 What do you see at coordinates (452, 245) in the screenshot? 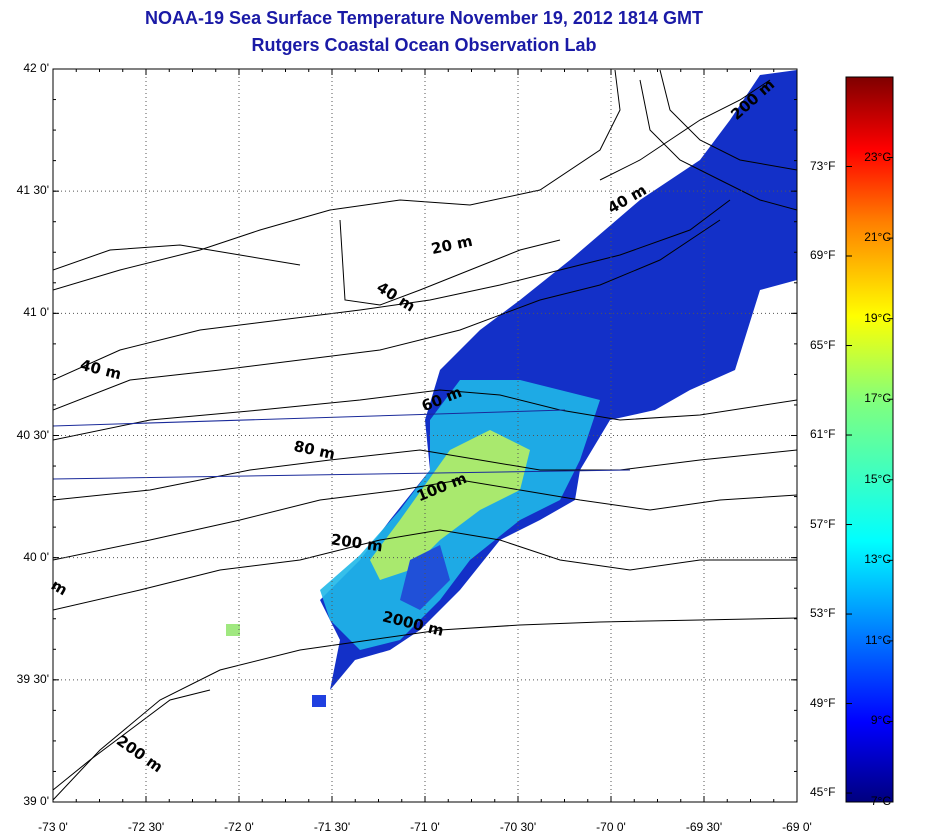
I see `isobath-label: 20 m` at bounding box center [452, 245].